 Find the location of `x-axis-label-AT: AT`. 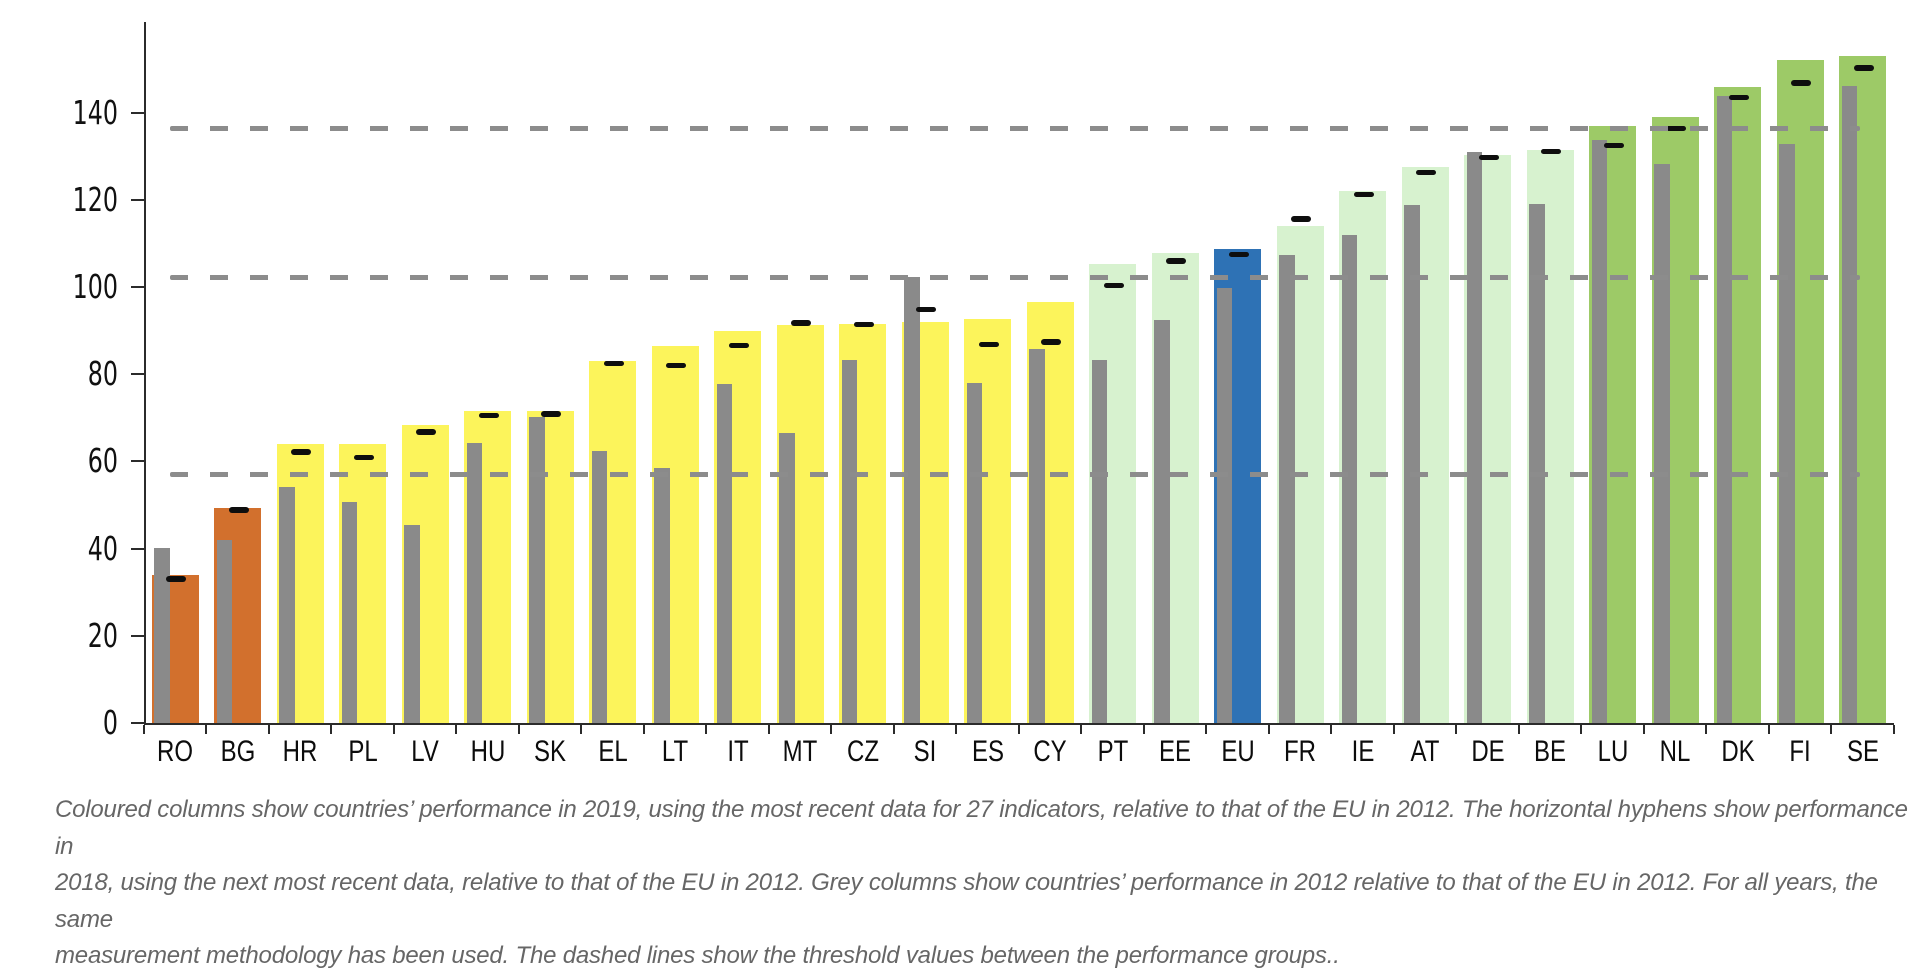

x-axis-label-AT: AT is located at coordinates (1425, 751).